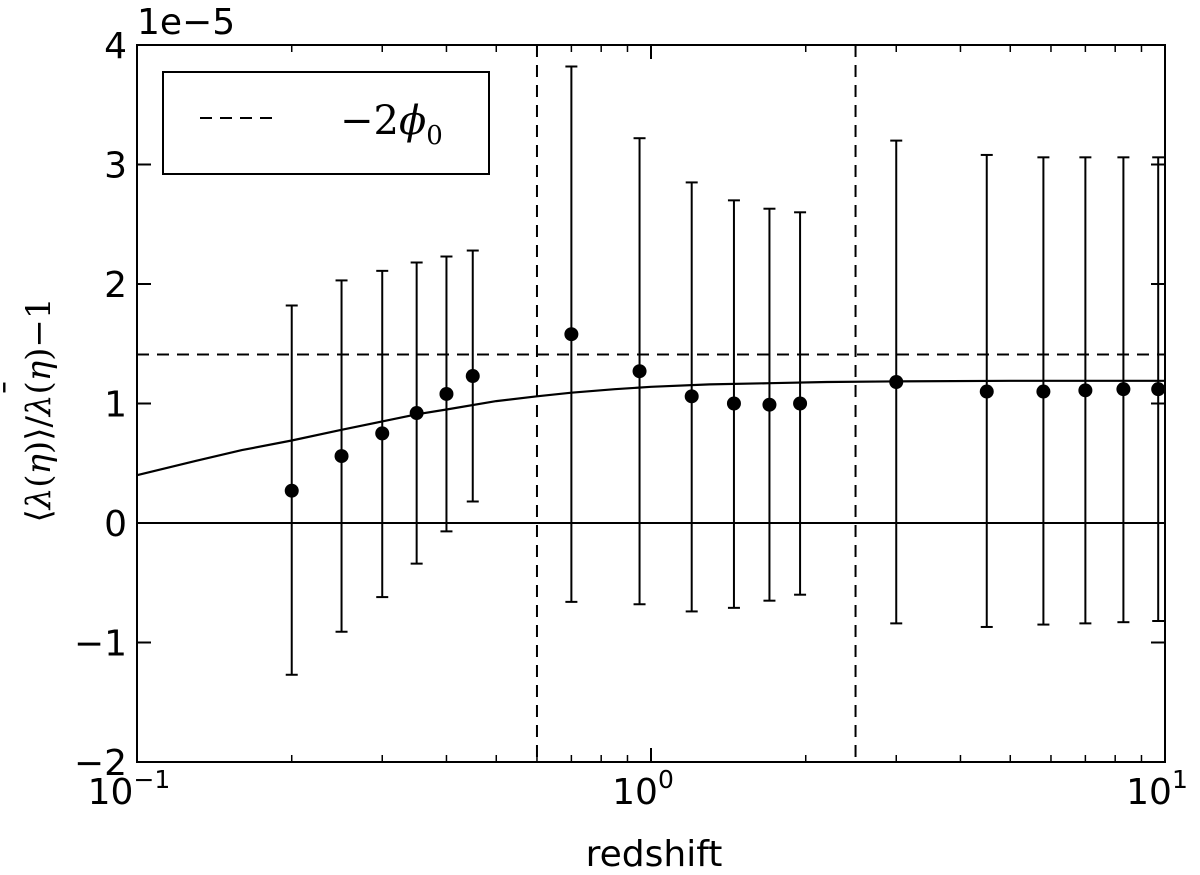 The height and width of the screenshot is (875, 1200). I want to click on legend-entry-minus-two: −2, so click(369, 121).